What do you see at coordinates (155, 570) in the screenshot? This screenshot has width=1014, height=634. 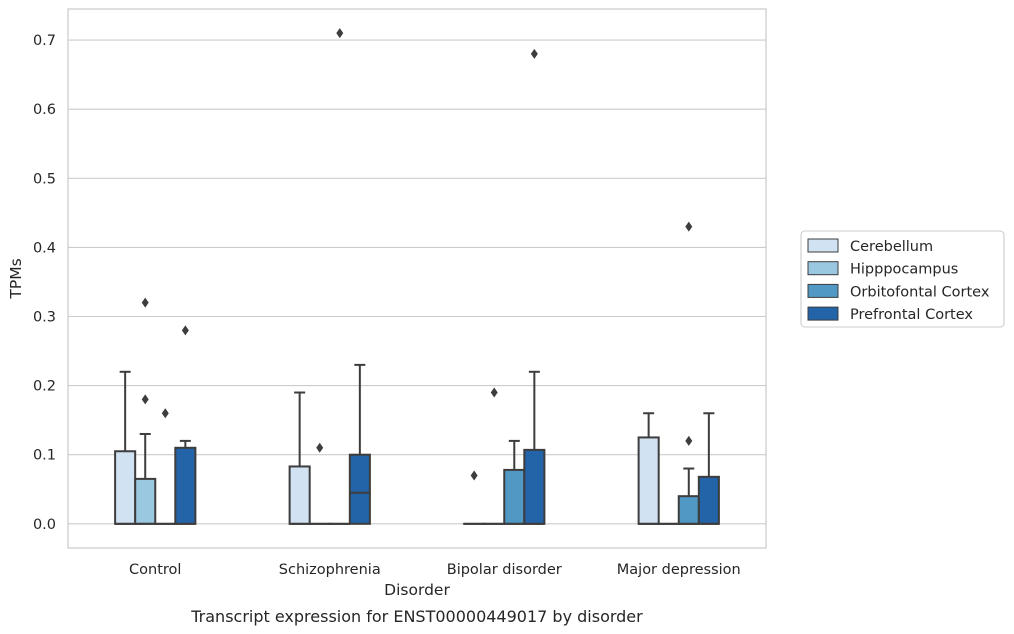 I see `x-tick-label: Control` at bounding box center [155, 570].